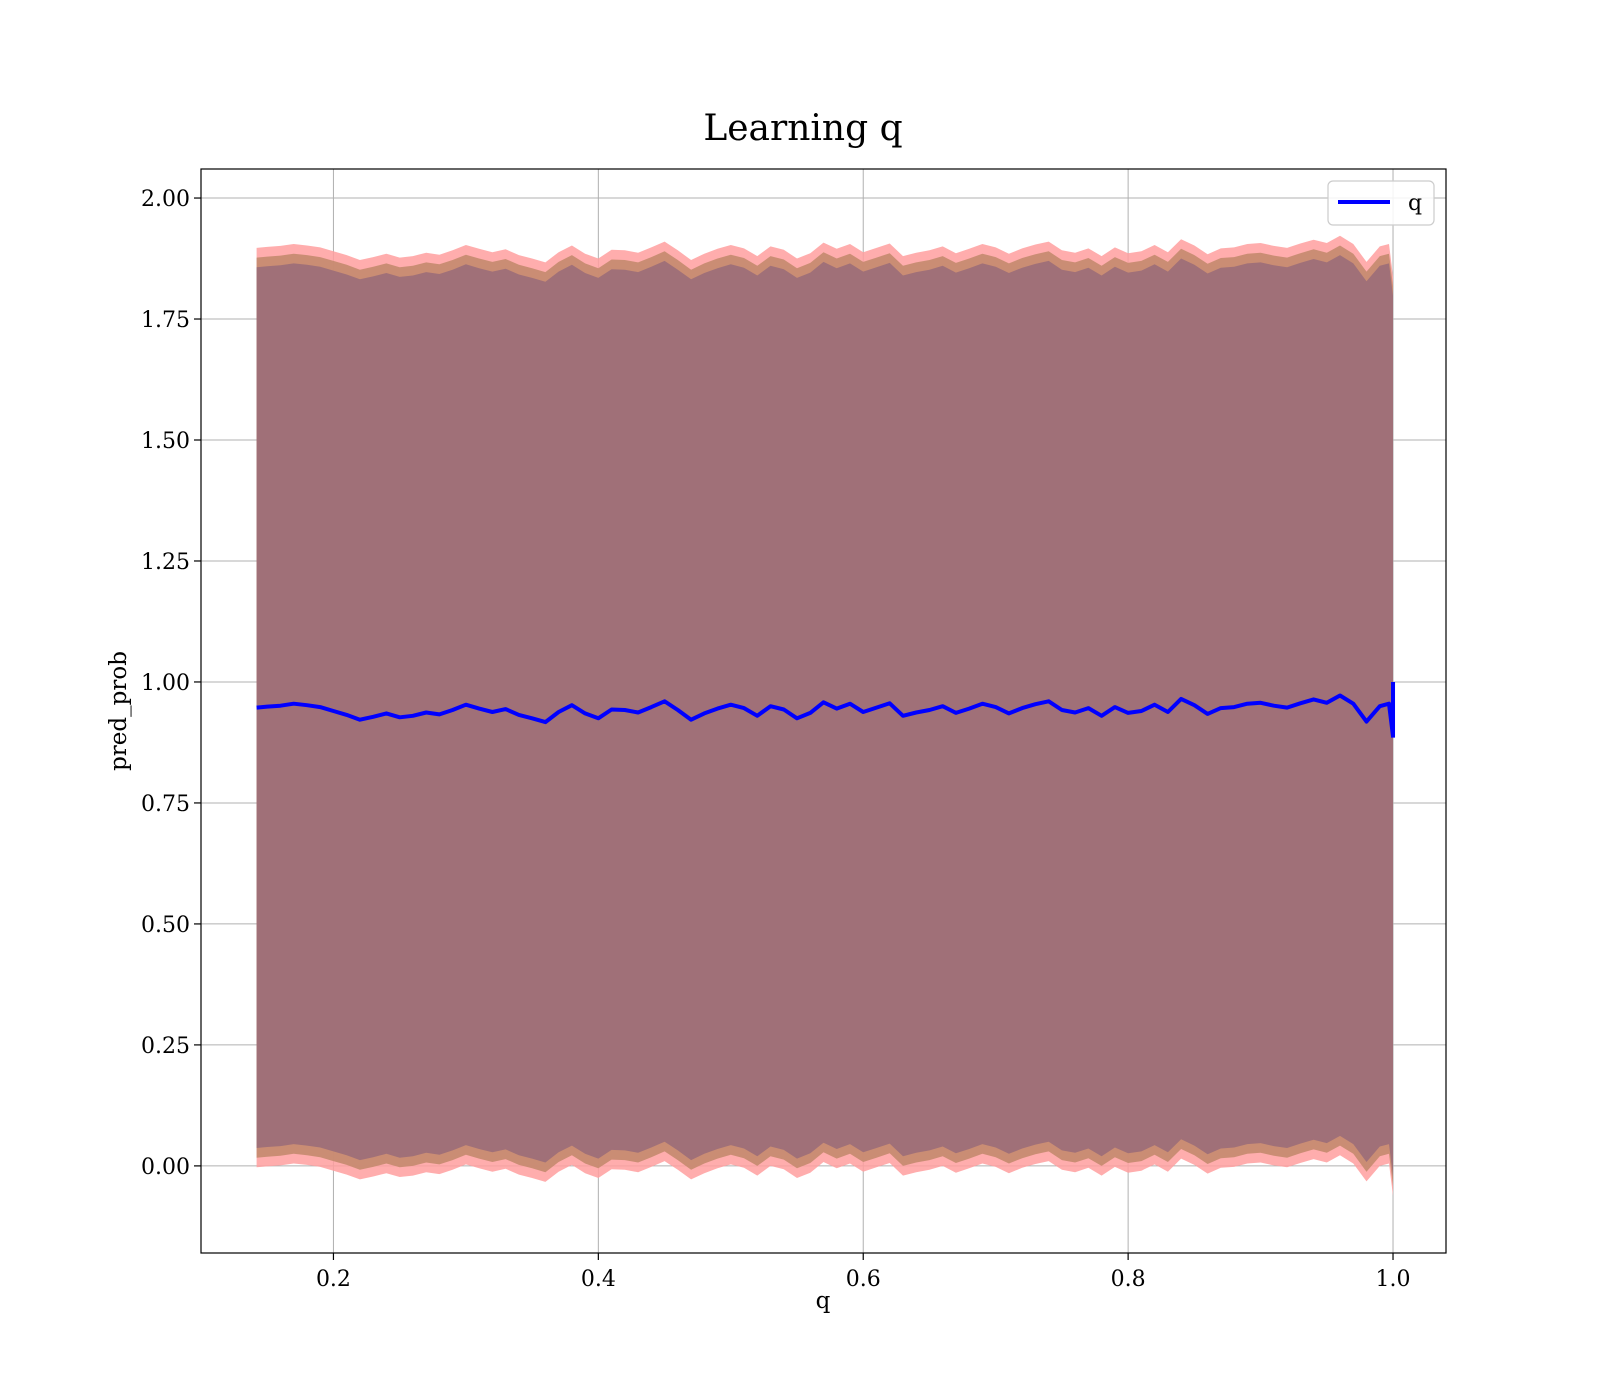 Image resolution: width=1600 pixels, height=1400 pixels. I want to click on x-tick-label: 0.2, so click(333, 1279).